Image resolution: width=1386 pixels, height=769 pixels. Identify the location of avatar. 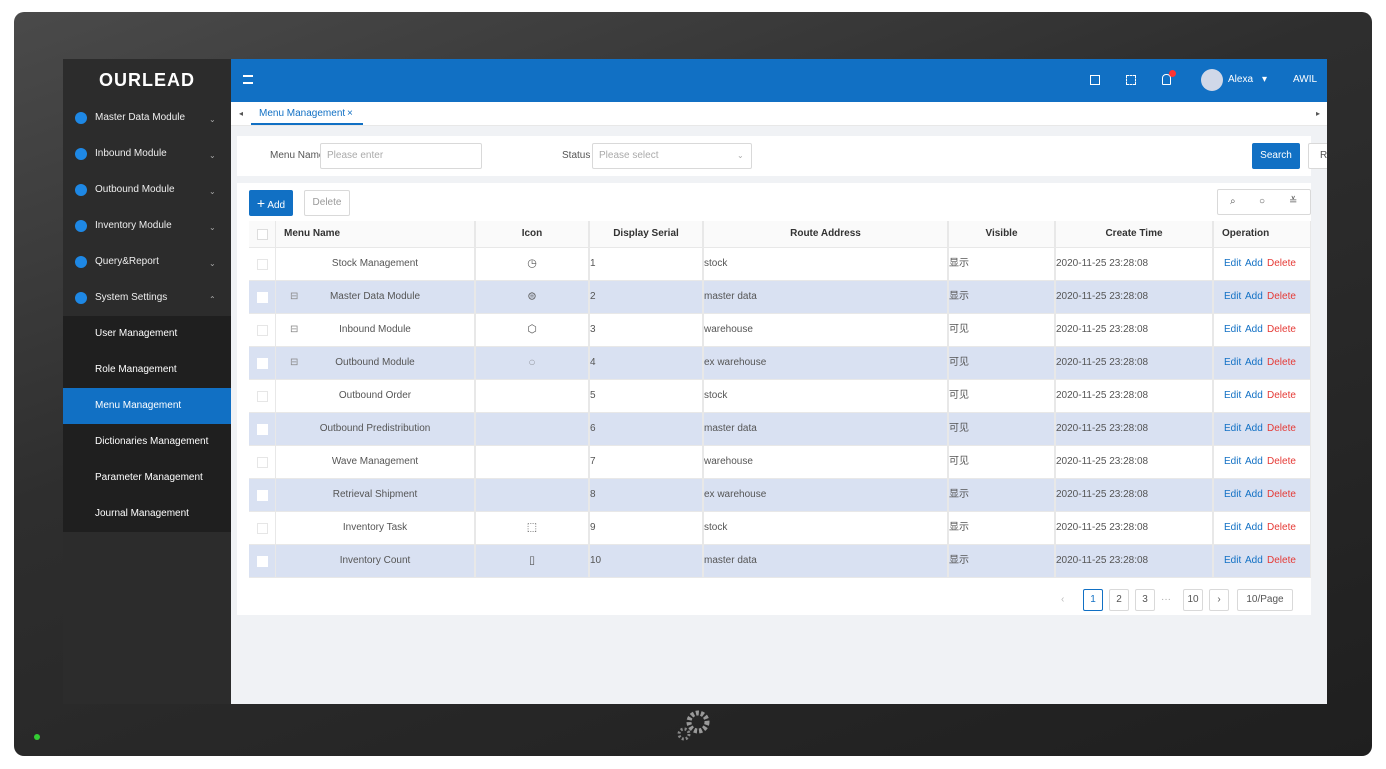
(1212, 80).